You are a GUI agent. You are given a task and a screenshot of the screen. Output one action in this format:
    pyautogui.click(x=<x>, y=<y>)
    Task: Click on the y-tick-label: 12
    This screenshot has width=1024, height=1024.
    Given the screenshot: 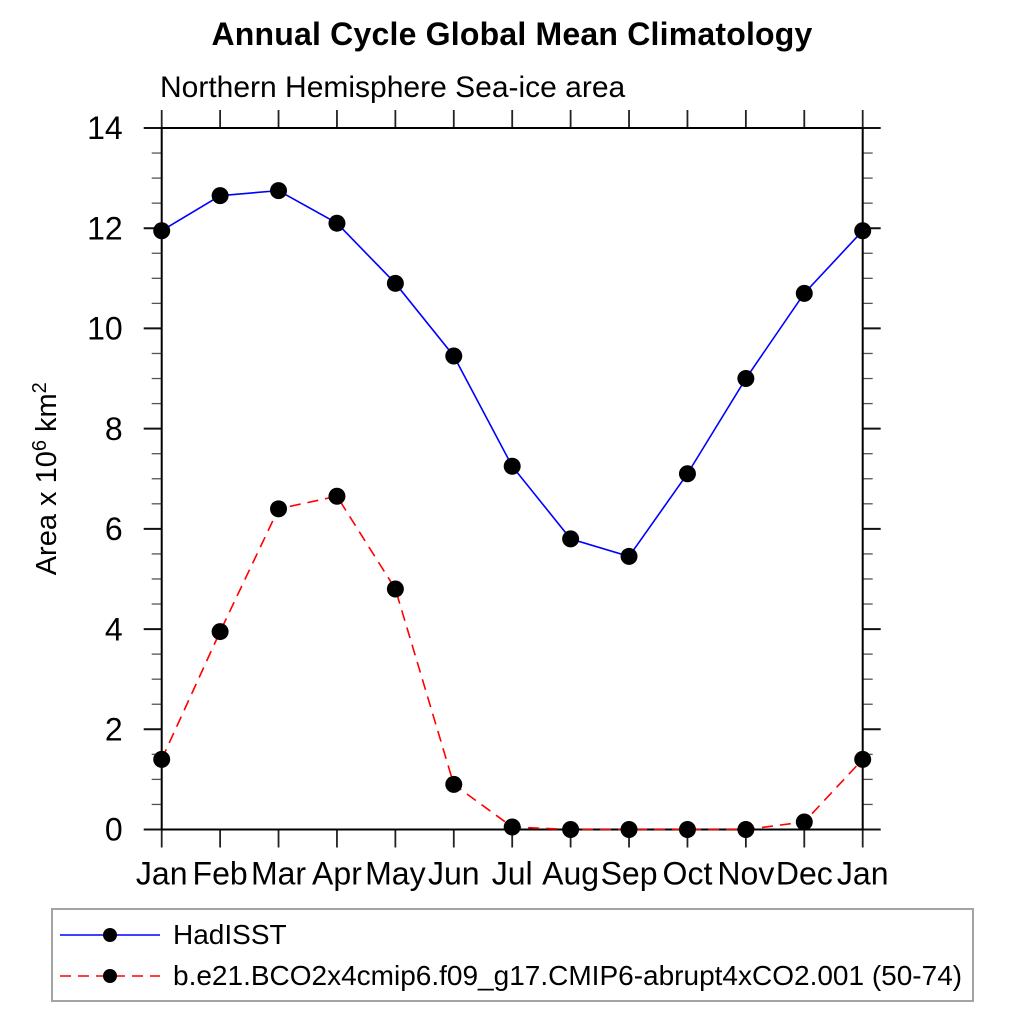 What is the action you would take?
    pyautogui.click(x=105, y=228)
    